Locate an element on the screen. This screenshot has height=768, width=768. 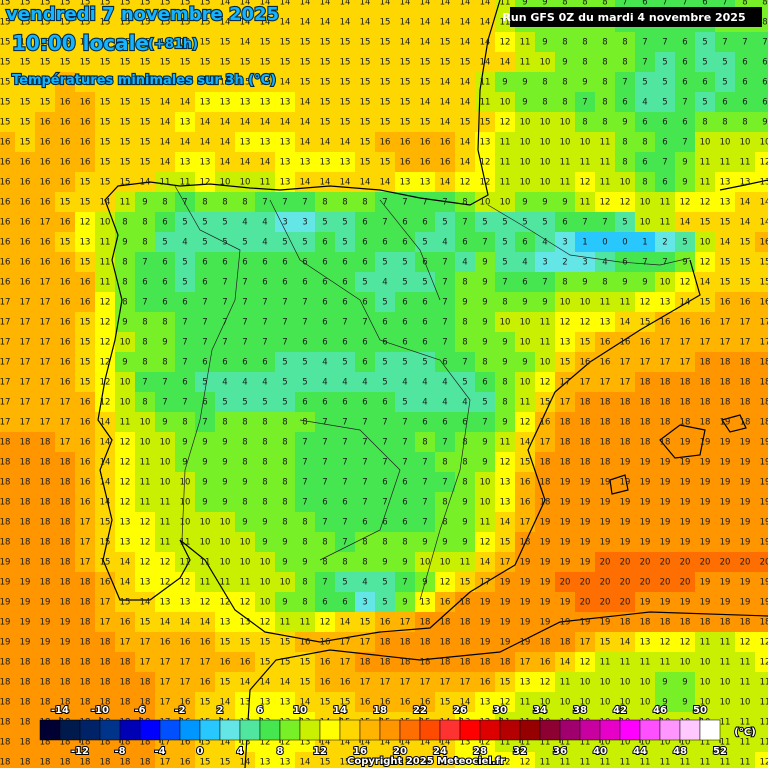
temperature-value: 16 is located at coordinates (405, 703).